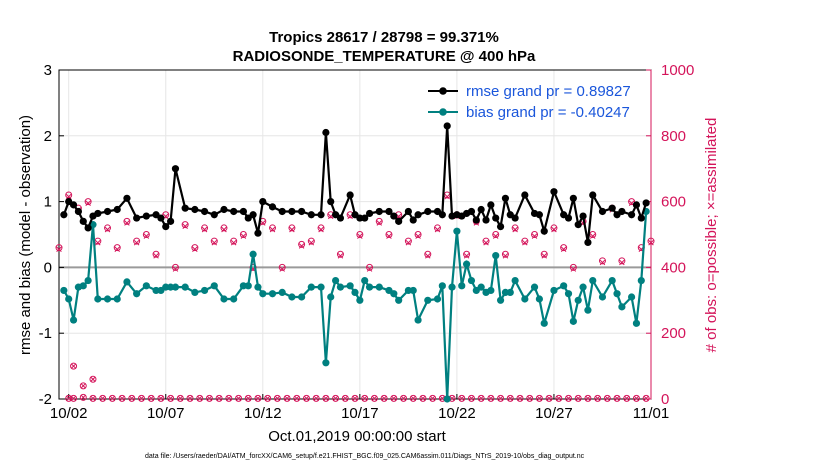 The width and height of the screenshot is (830, 470). Describe the element at coordinates (263, 413) in the screenshot. I see `x-tick-label: 10/12` at that location.